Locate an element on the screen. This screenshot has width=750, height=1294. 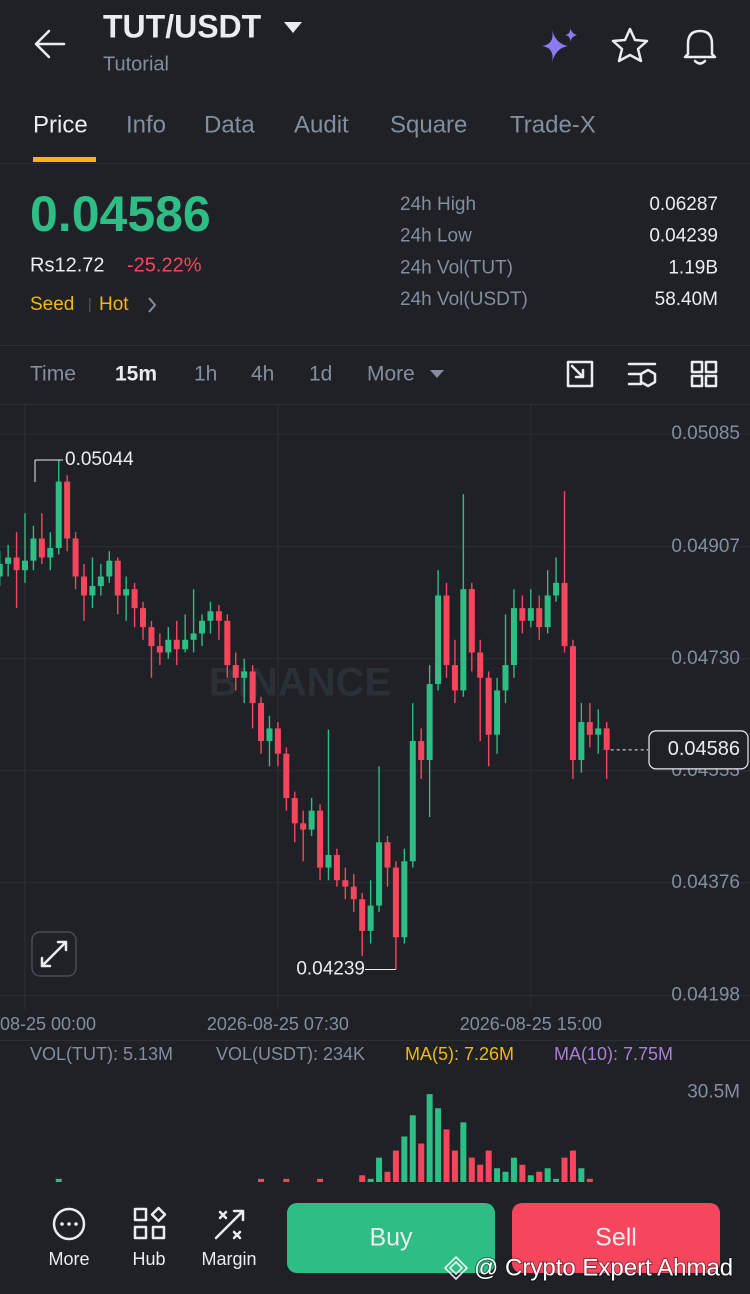
y-tick-label: 0.04730 is located at coordinates (705, 658).